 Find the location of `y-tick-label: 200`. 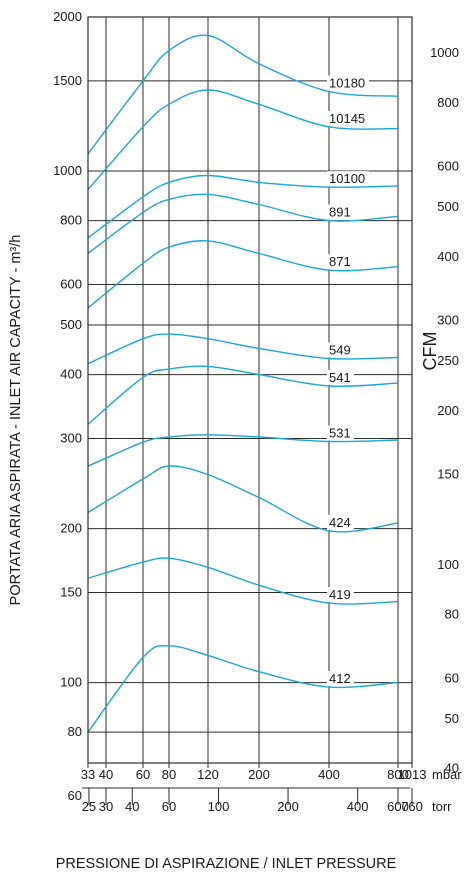

y-tick-label: 200 is located at coordinates (71, 528).